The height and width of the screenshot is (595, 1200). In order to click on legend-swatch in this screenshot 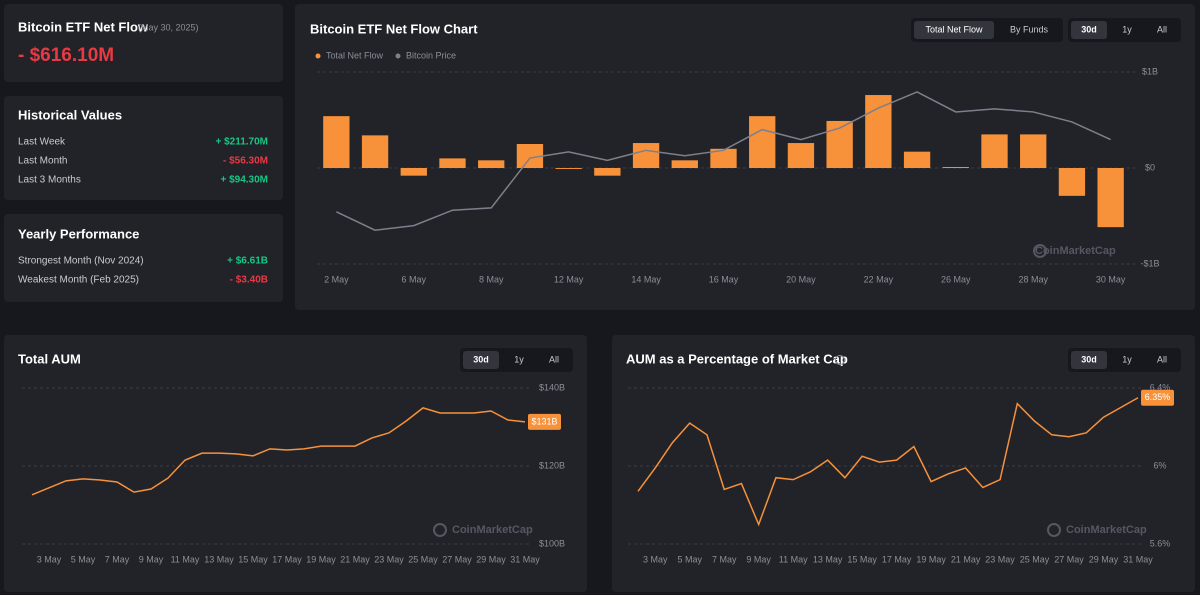, I will do `click(398, 56)`.